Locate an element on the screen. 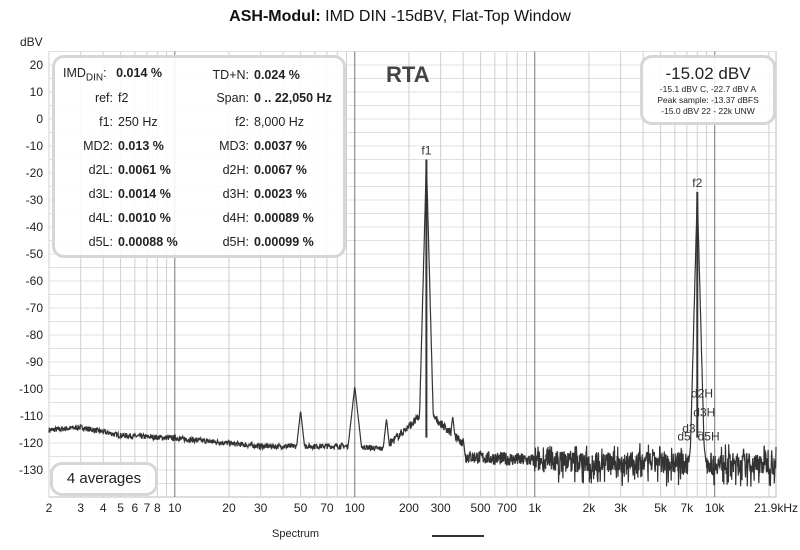 Image resolution: width=800 pixels, height=550 pixels. level-main: -15.02 dBV is located at coordinates (708, 73).